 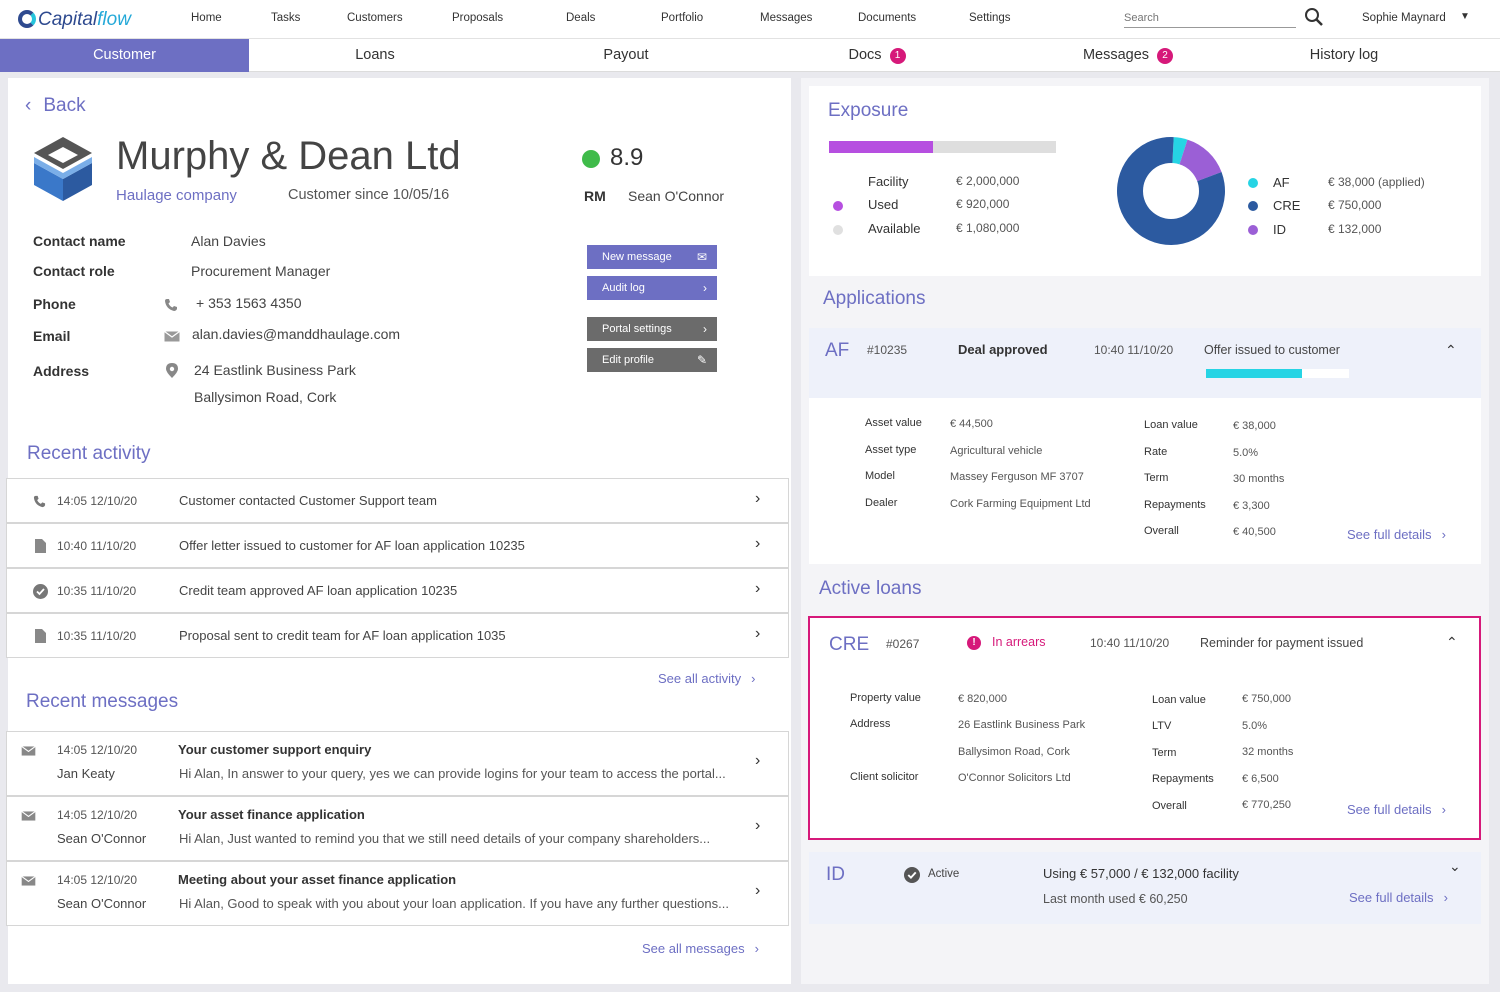 What do you see at coordinates (1314, 17) in the screenshot?
I see `search-icon` at bounding box center [1314, 17].